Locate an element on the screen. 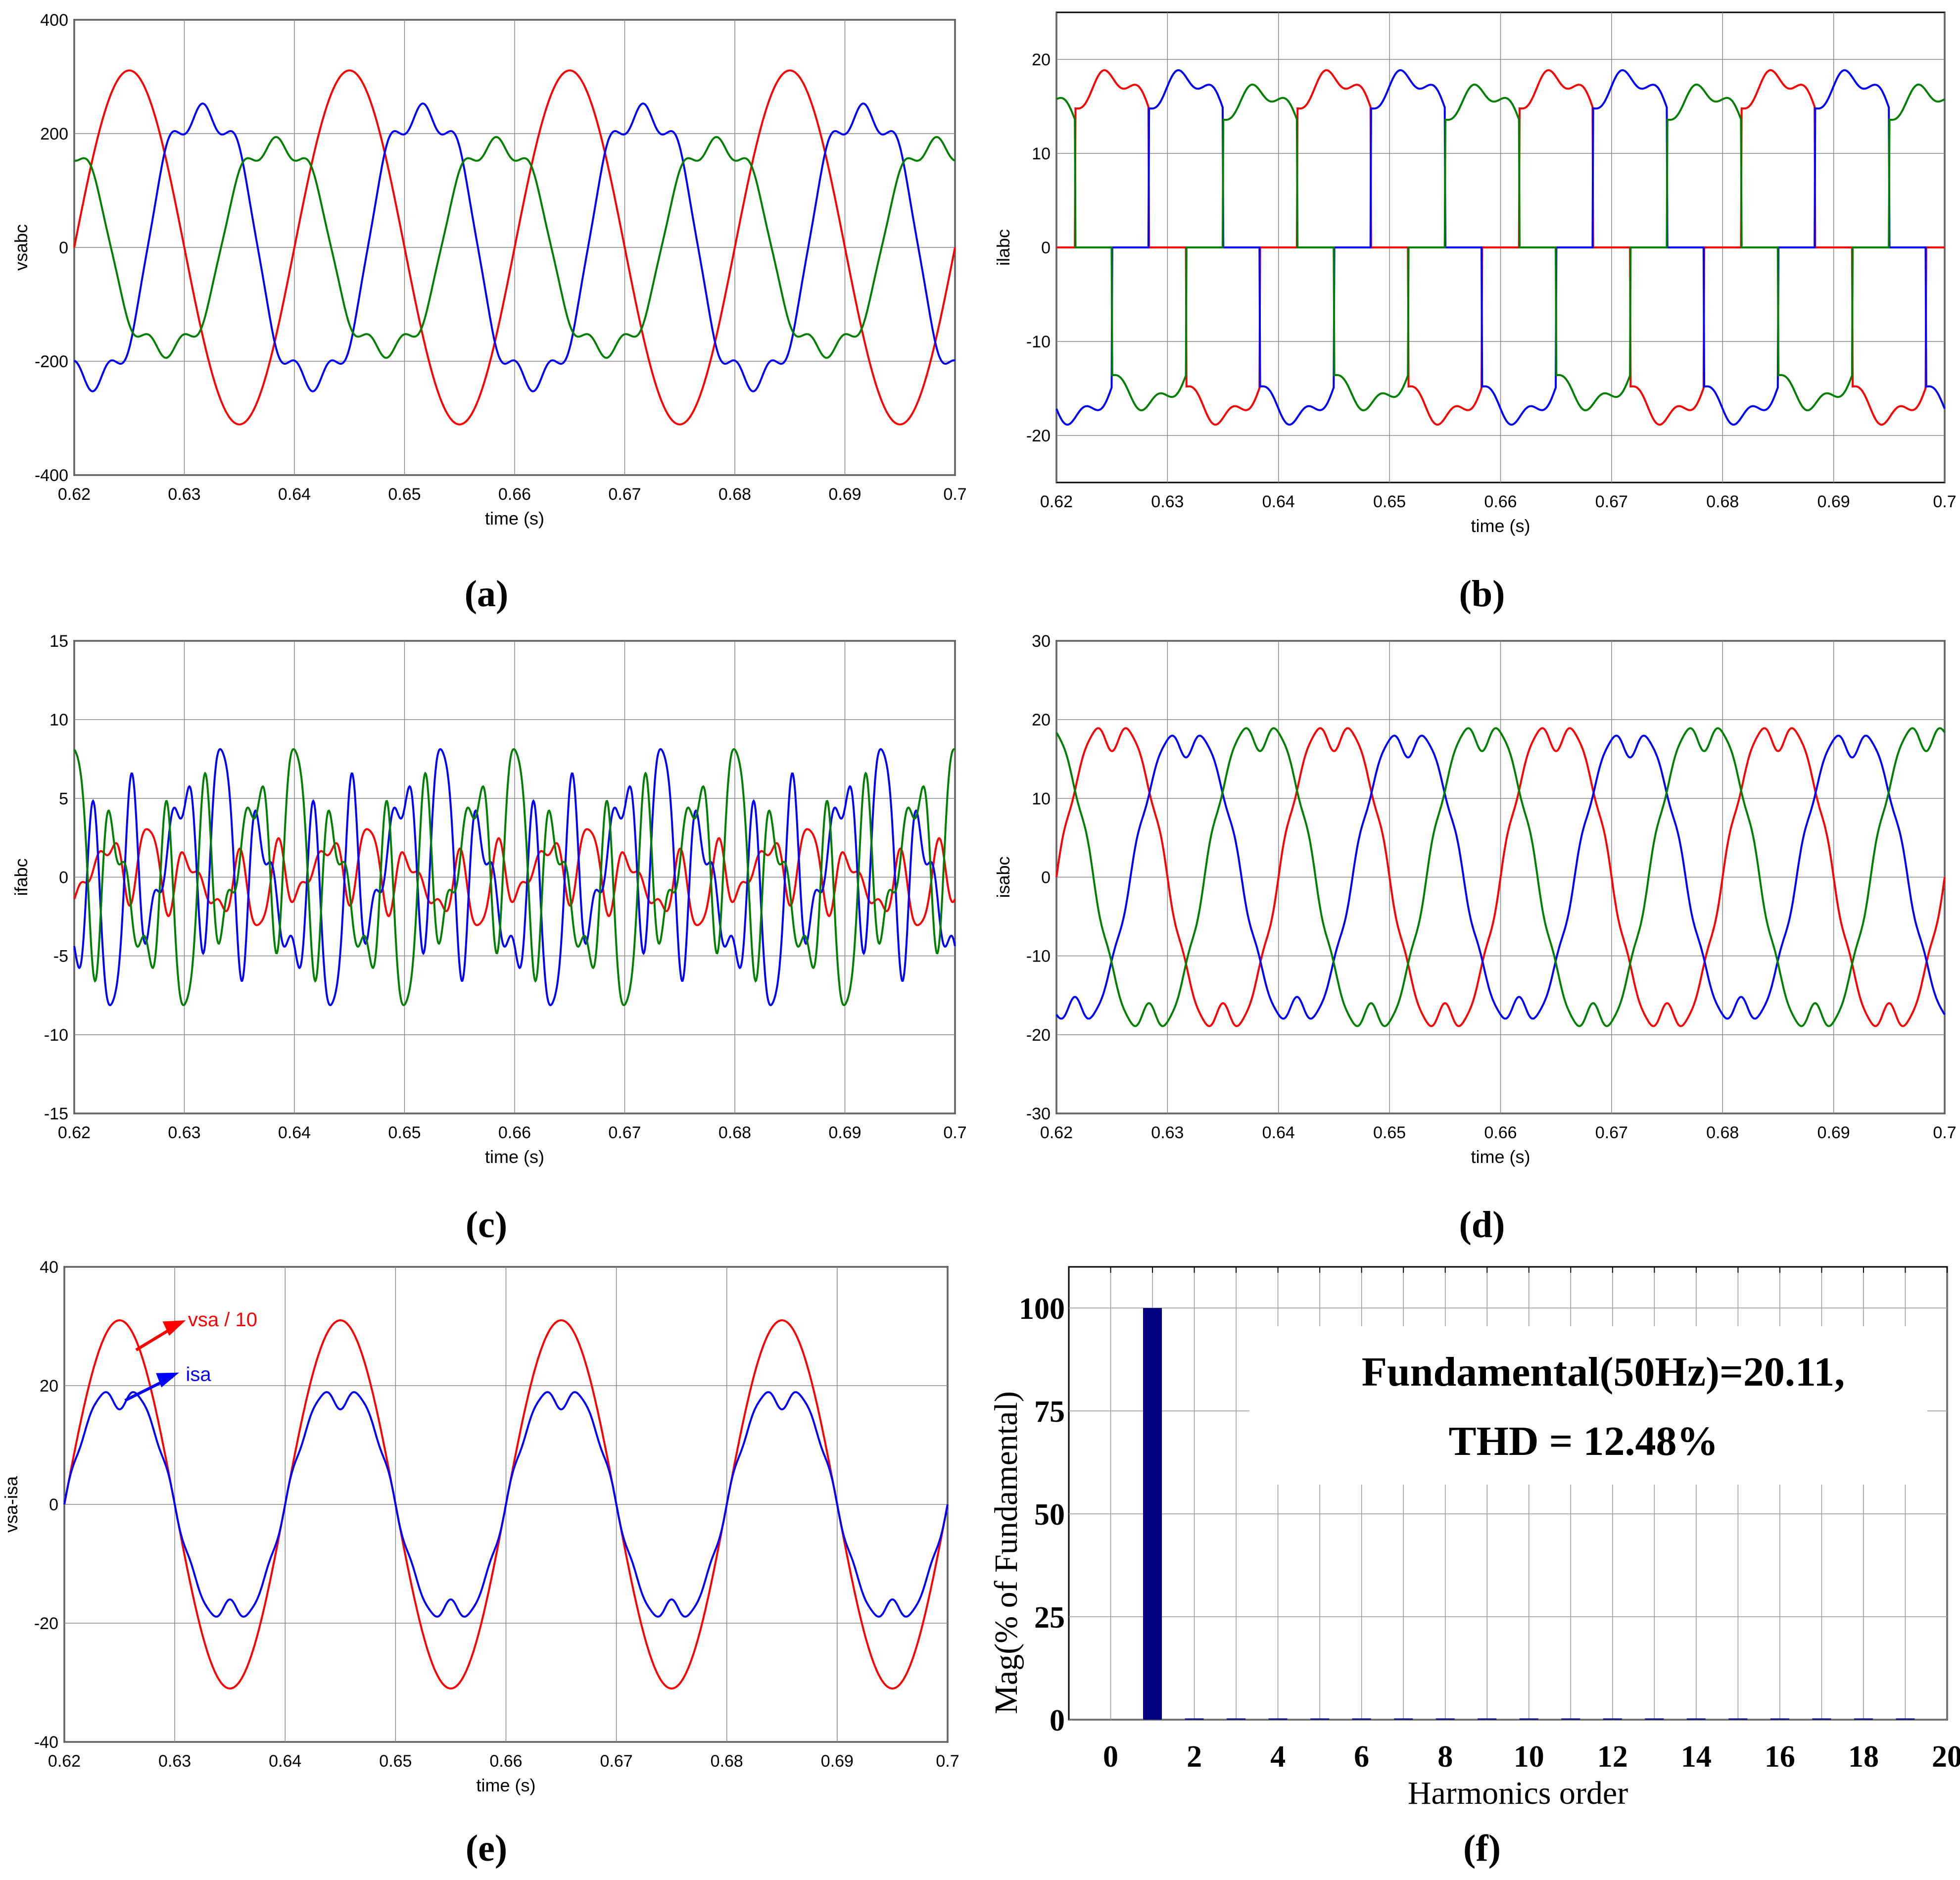 This screenshot has height=1880, width=1960. y-axis-label: vsa-isa is located at coordinates (11, 1504).